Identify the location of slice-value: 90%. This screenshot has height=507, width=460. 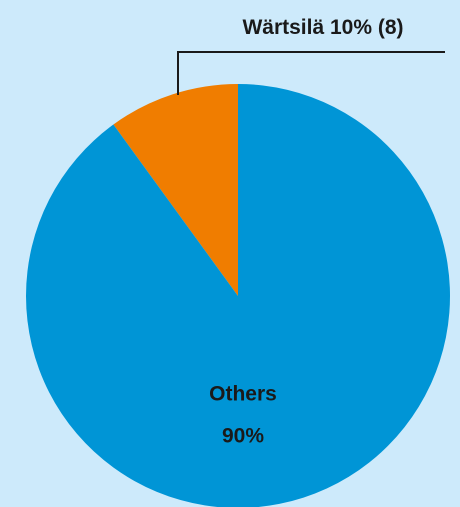
(243, 436).